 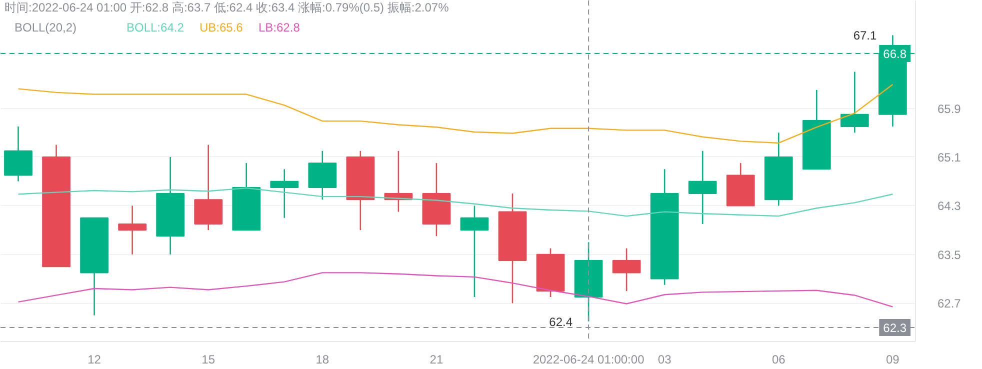 I want to click on x-tick-label: 12, so click(x=95, y=359).